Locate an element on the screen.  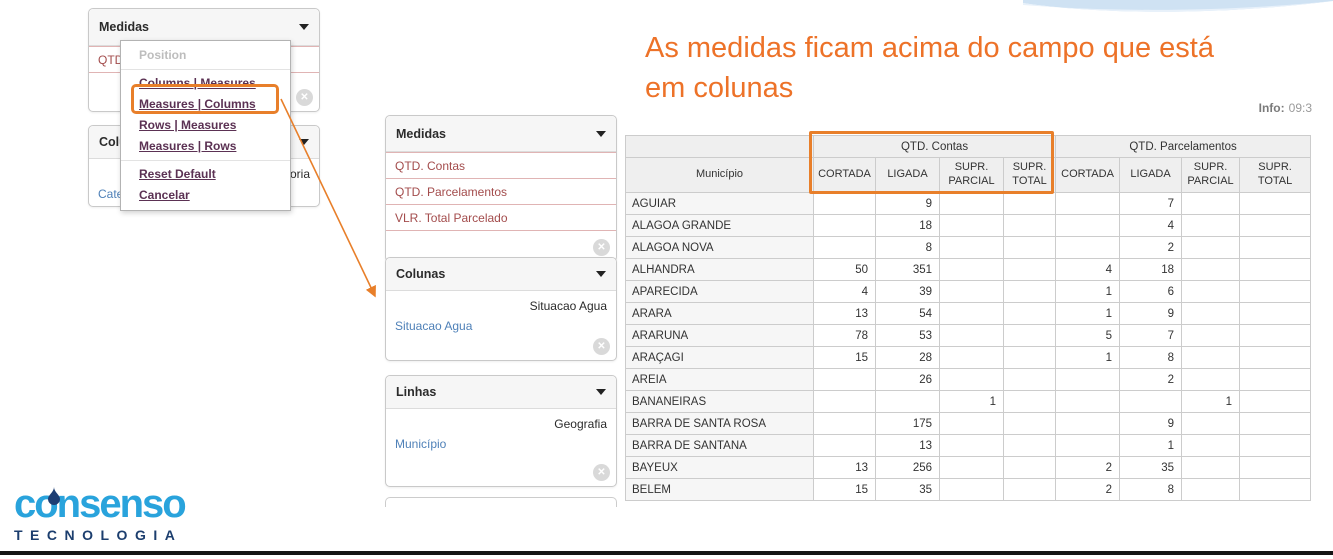
table-row: AGUIAR 9 7 is located at coordinates (968, 203).